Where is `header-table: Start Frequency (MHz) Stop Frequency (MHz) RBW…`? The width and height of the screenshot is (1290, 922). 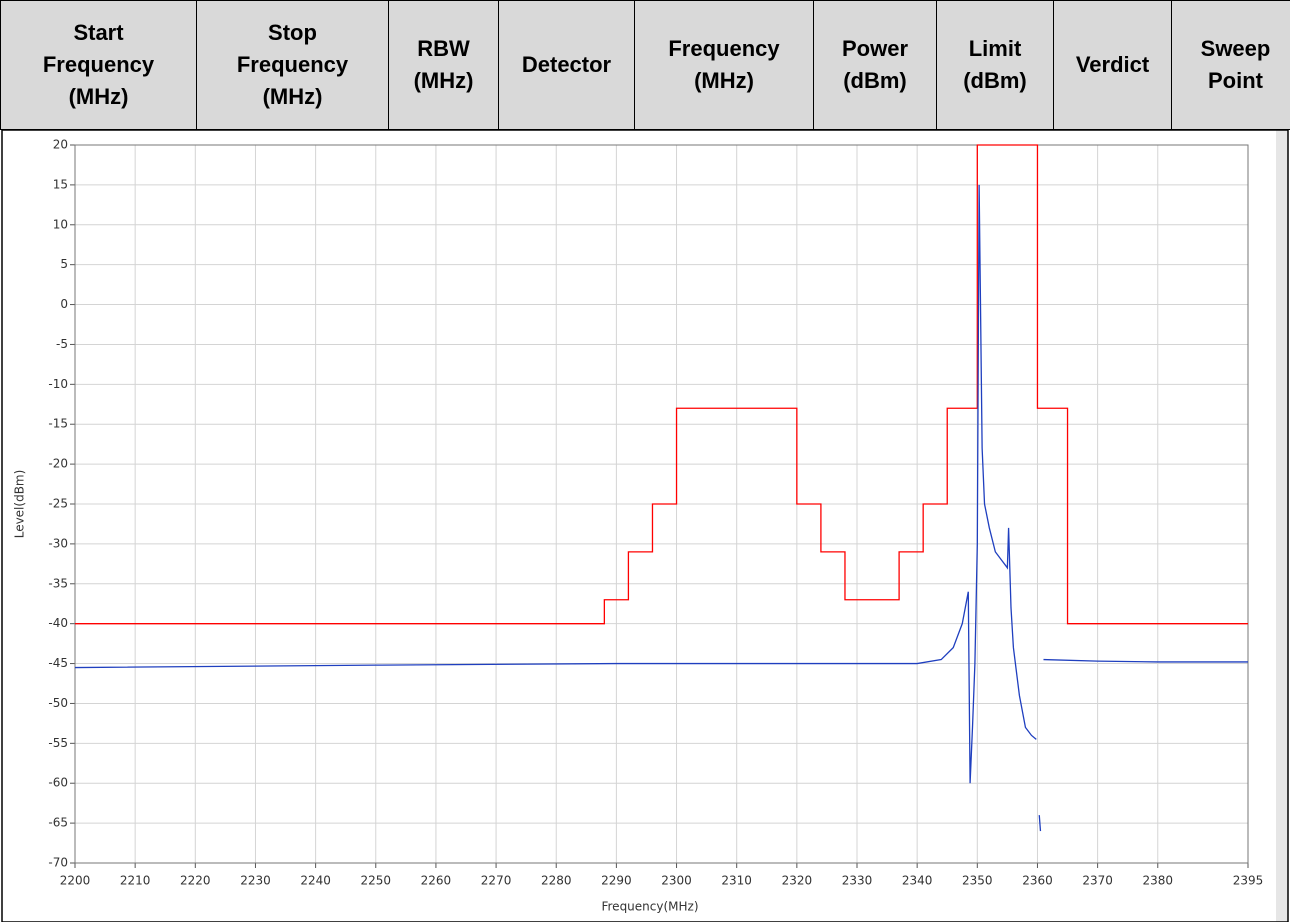 header-table: Start Frequency (MHz) Stop Frequency (MHz) RBW… is located at coordinates (645, 65).